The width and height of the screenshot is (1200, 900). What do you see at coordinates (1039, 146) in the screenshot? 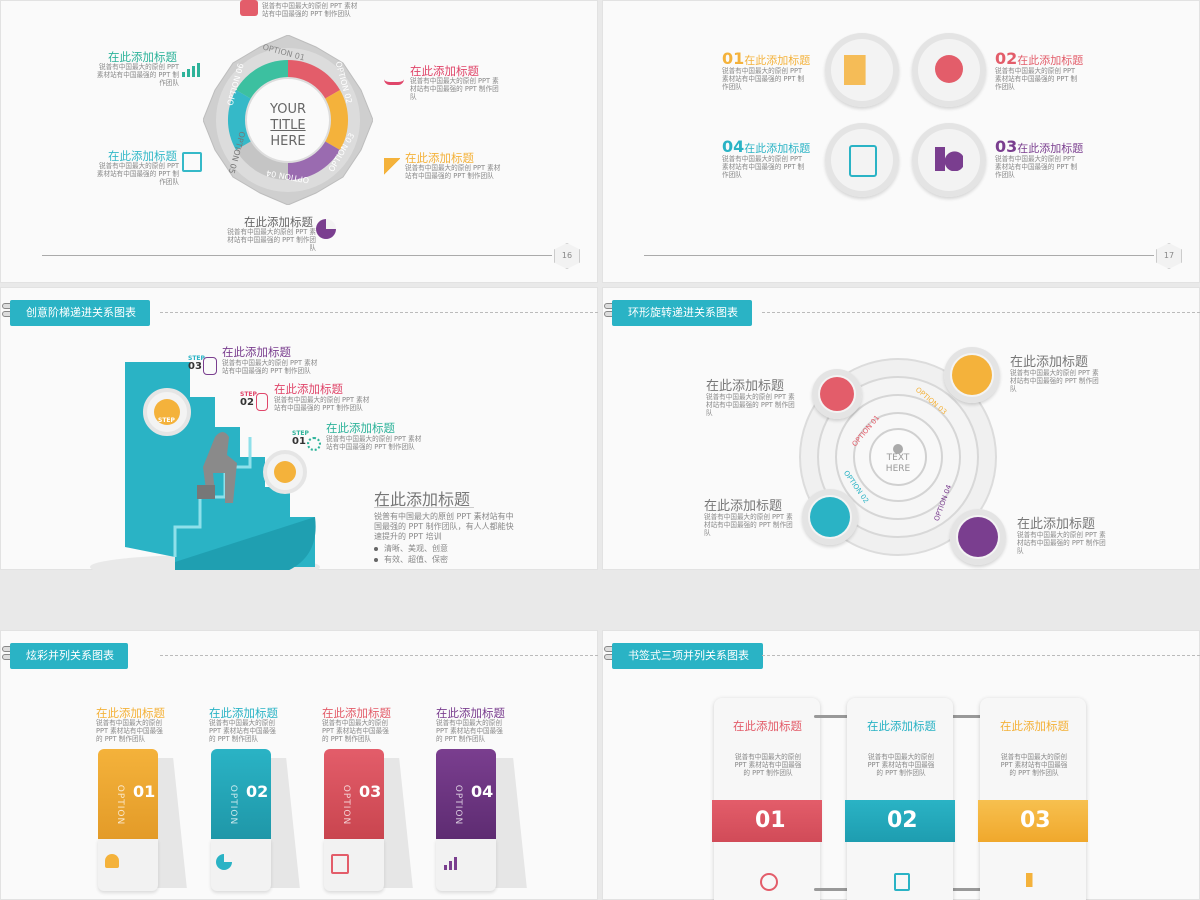
I see `item-title: 03在此添加标题` at bounding box center [1039, 146].